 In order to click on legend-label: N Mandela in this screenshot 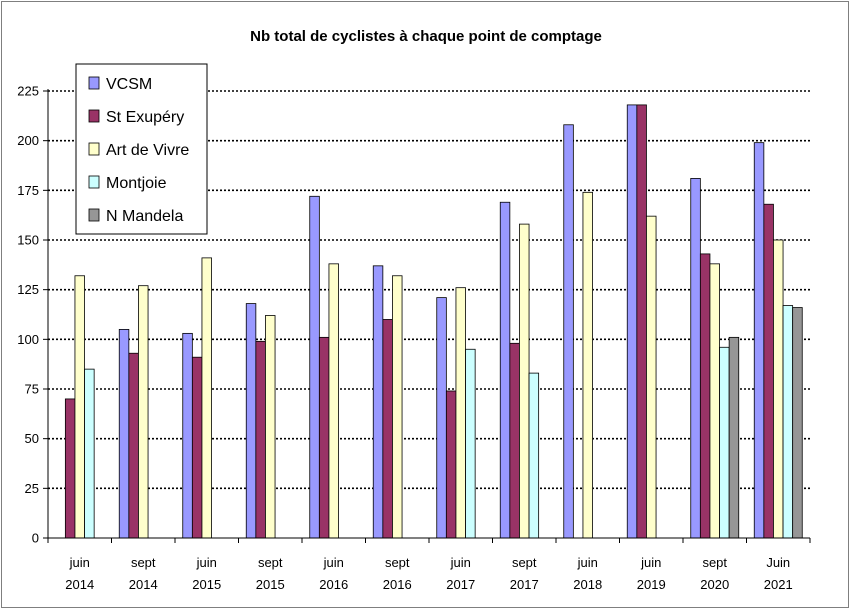, I will do `click(144, 216)`.